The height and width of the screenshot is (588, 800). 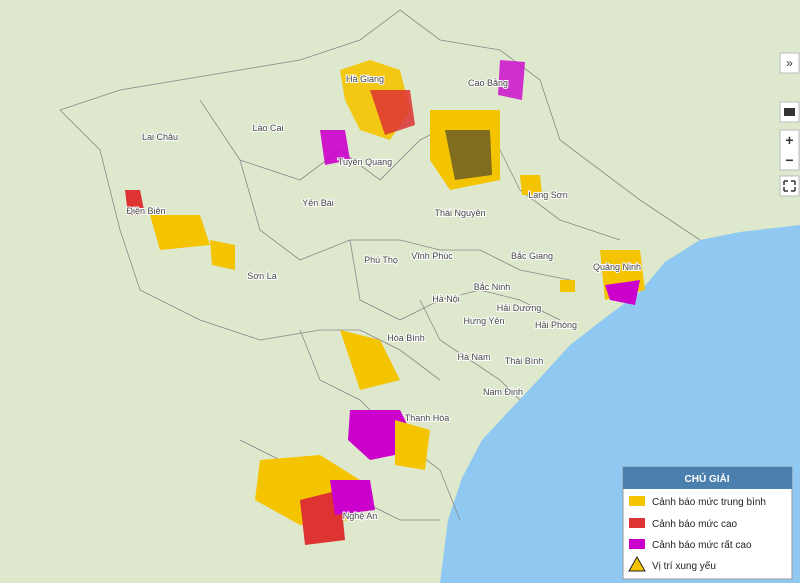 I want to click on province-label: Cao Bằng, so click(x=488, y=83).